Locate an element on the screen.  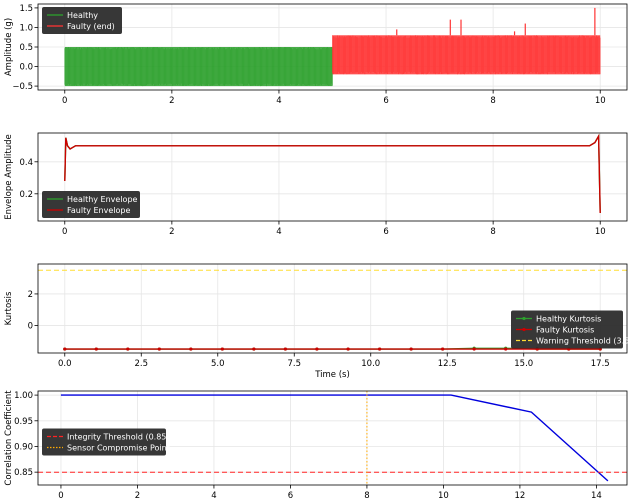
x-tick-label: 2.5 is located at coordinates (142, 364).